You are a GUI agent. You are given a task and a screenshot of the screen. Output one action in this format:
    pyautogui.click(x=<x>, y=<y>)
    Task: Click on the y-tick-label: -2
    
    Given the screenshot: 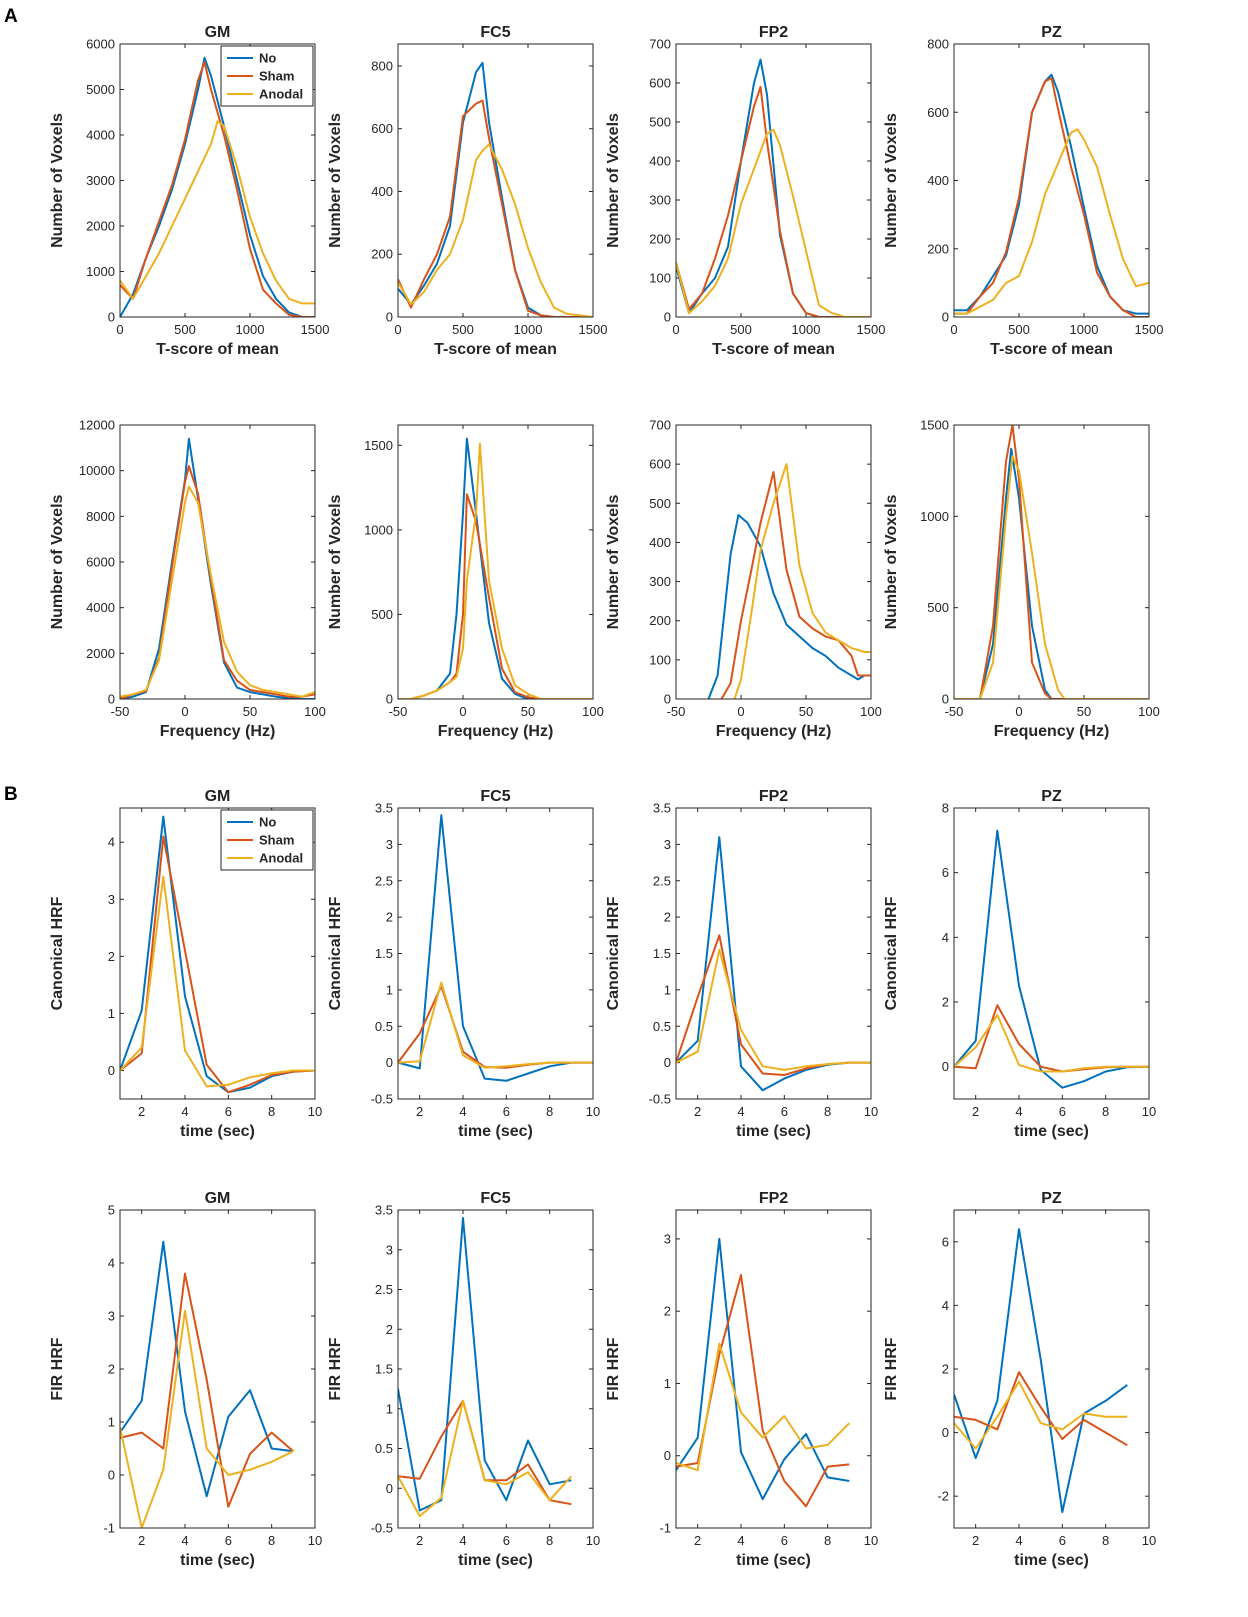 What is the action you would take?
    pyautogui.click(x=943, y=1496)
    